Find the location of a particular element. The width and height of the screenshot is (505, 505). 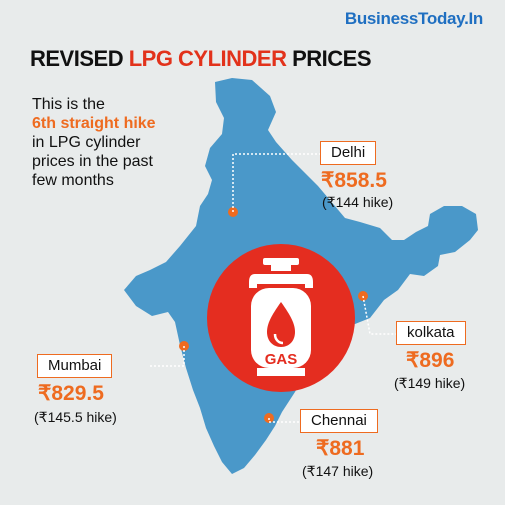

intro-line-2: in LPG cylinder is located at coordinates (86, 142).